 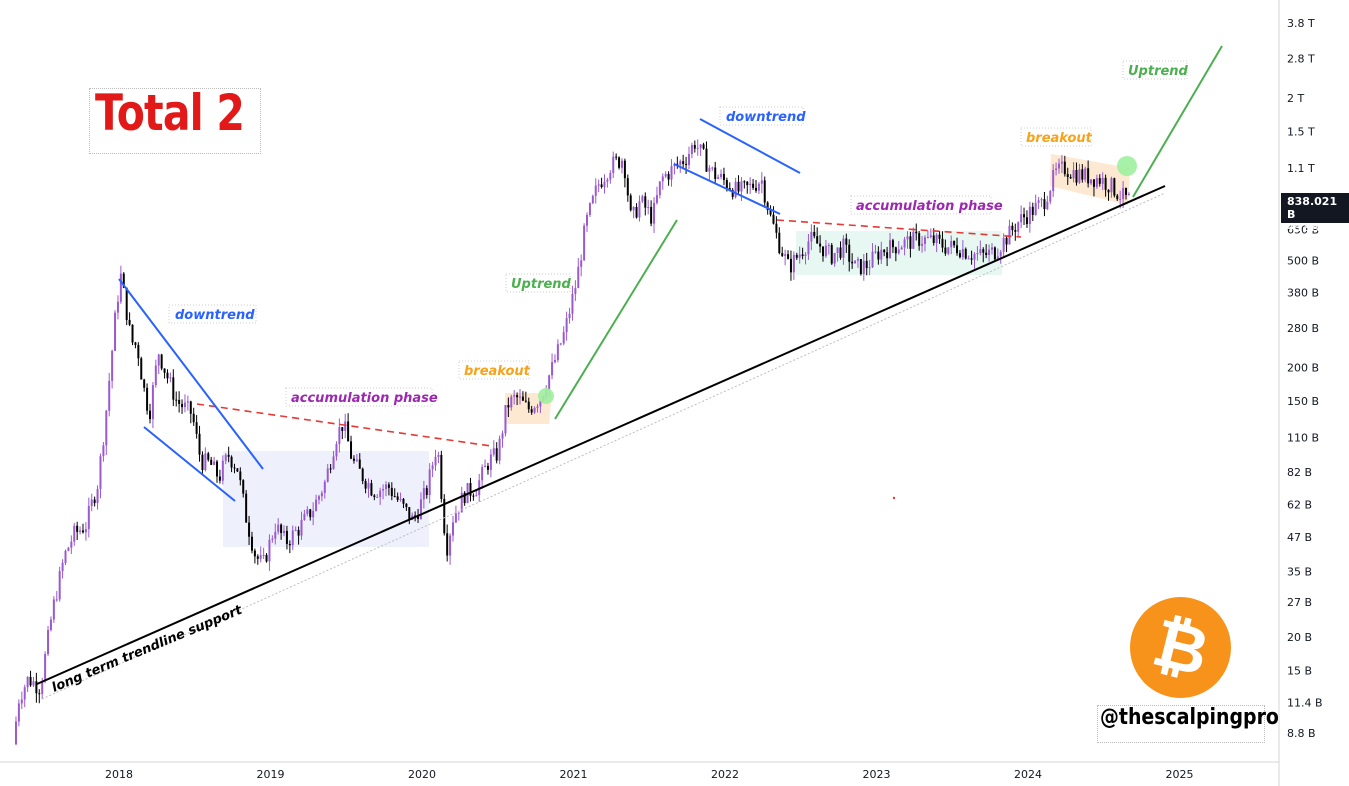 I want to click on annotation-uptrend-1: Uptrend, so click(x=538, y=283).